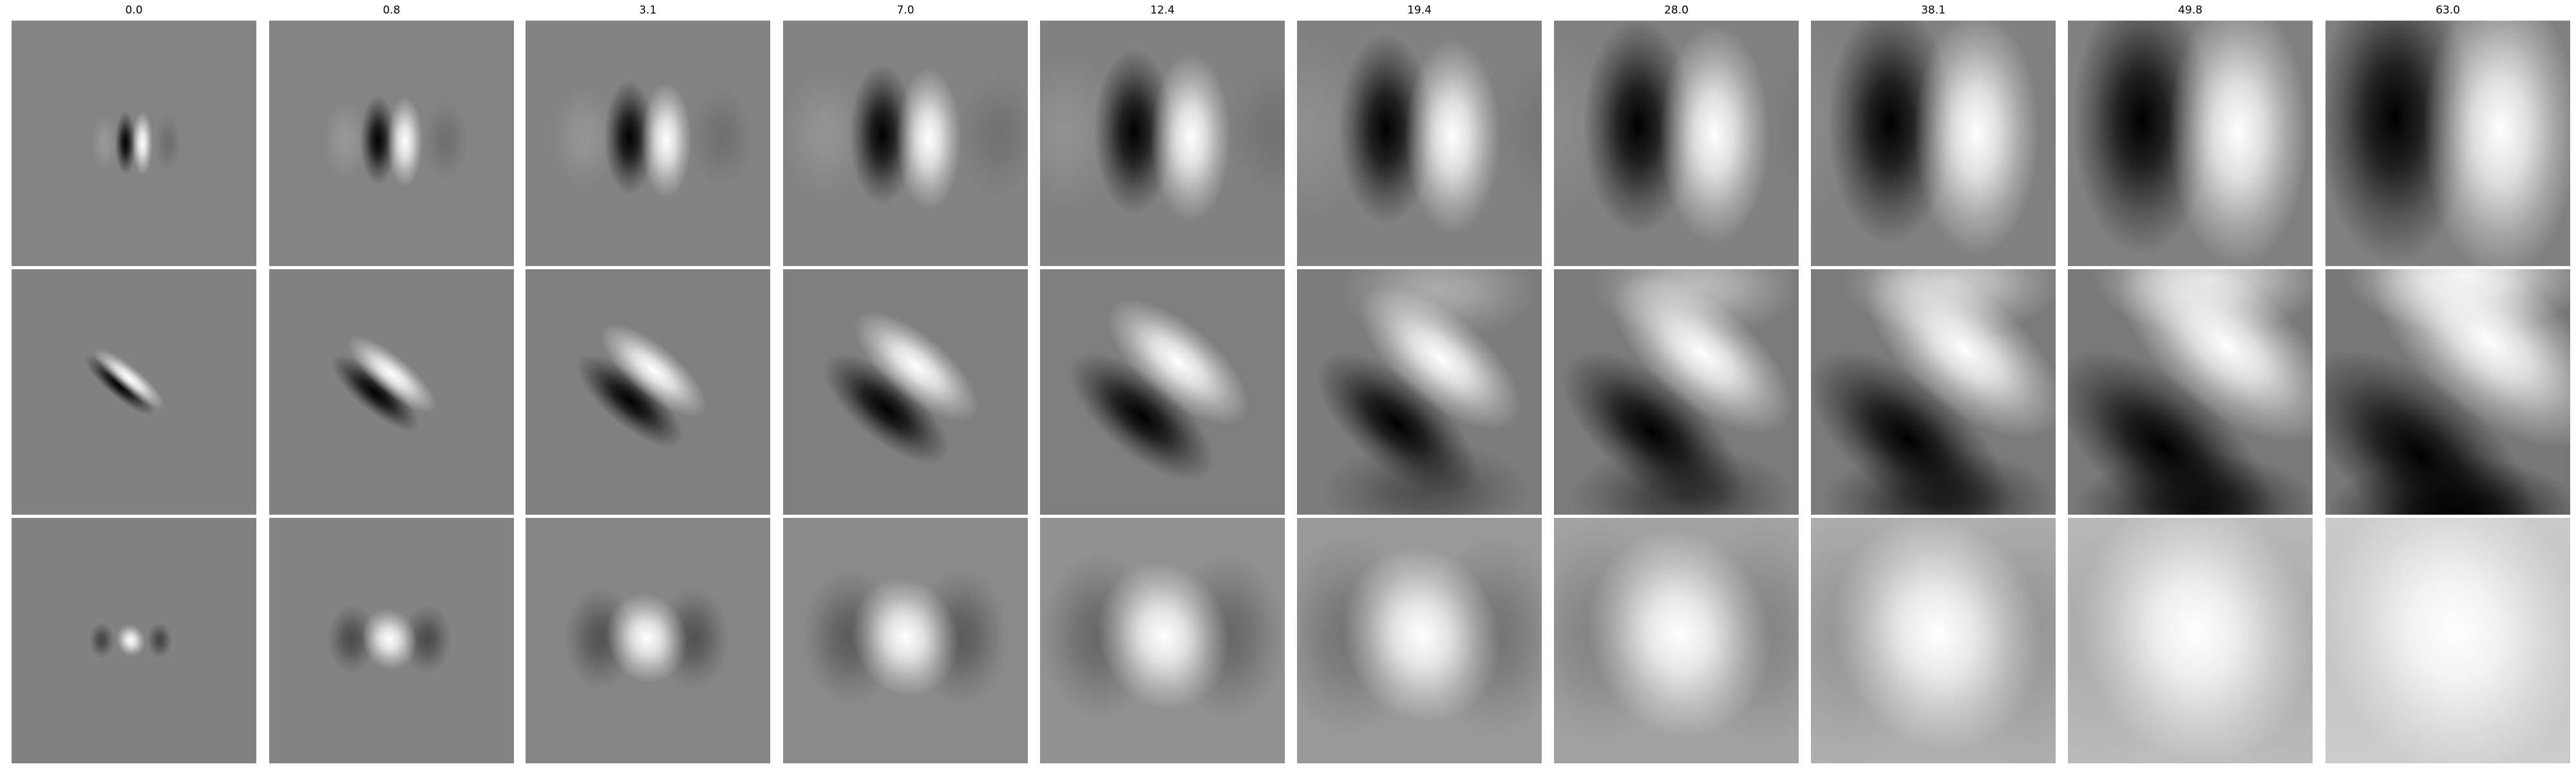  Describe the element at coordinates (1933, 10) in the screenshot. I see `column-title: 38.1` at that location.